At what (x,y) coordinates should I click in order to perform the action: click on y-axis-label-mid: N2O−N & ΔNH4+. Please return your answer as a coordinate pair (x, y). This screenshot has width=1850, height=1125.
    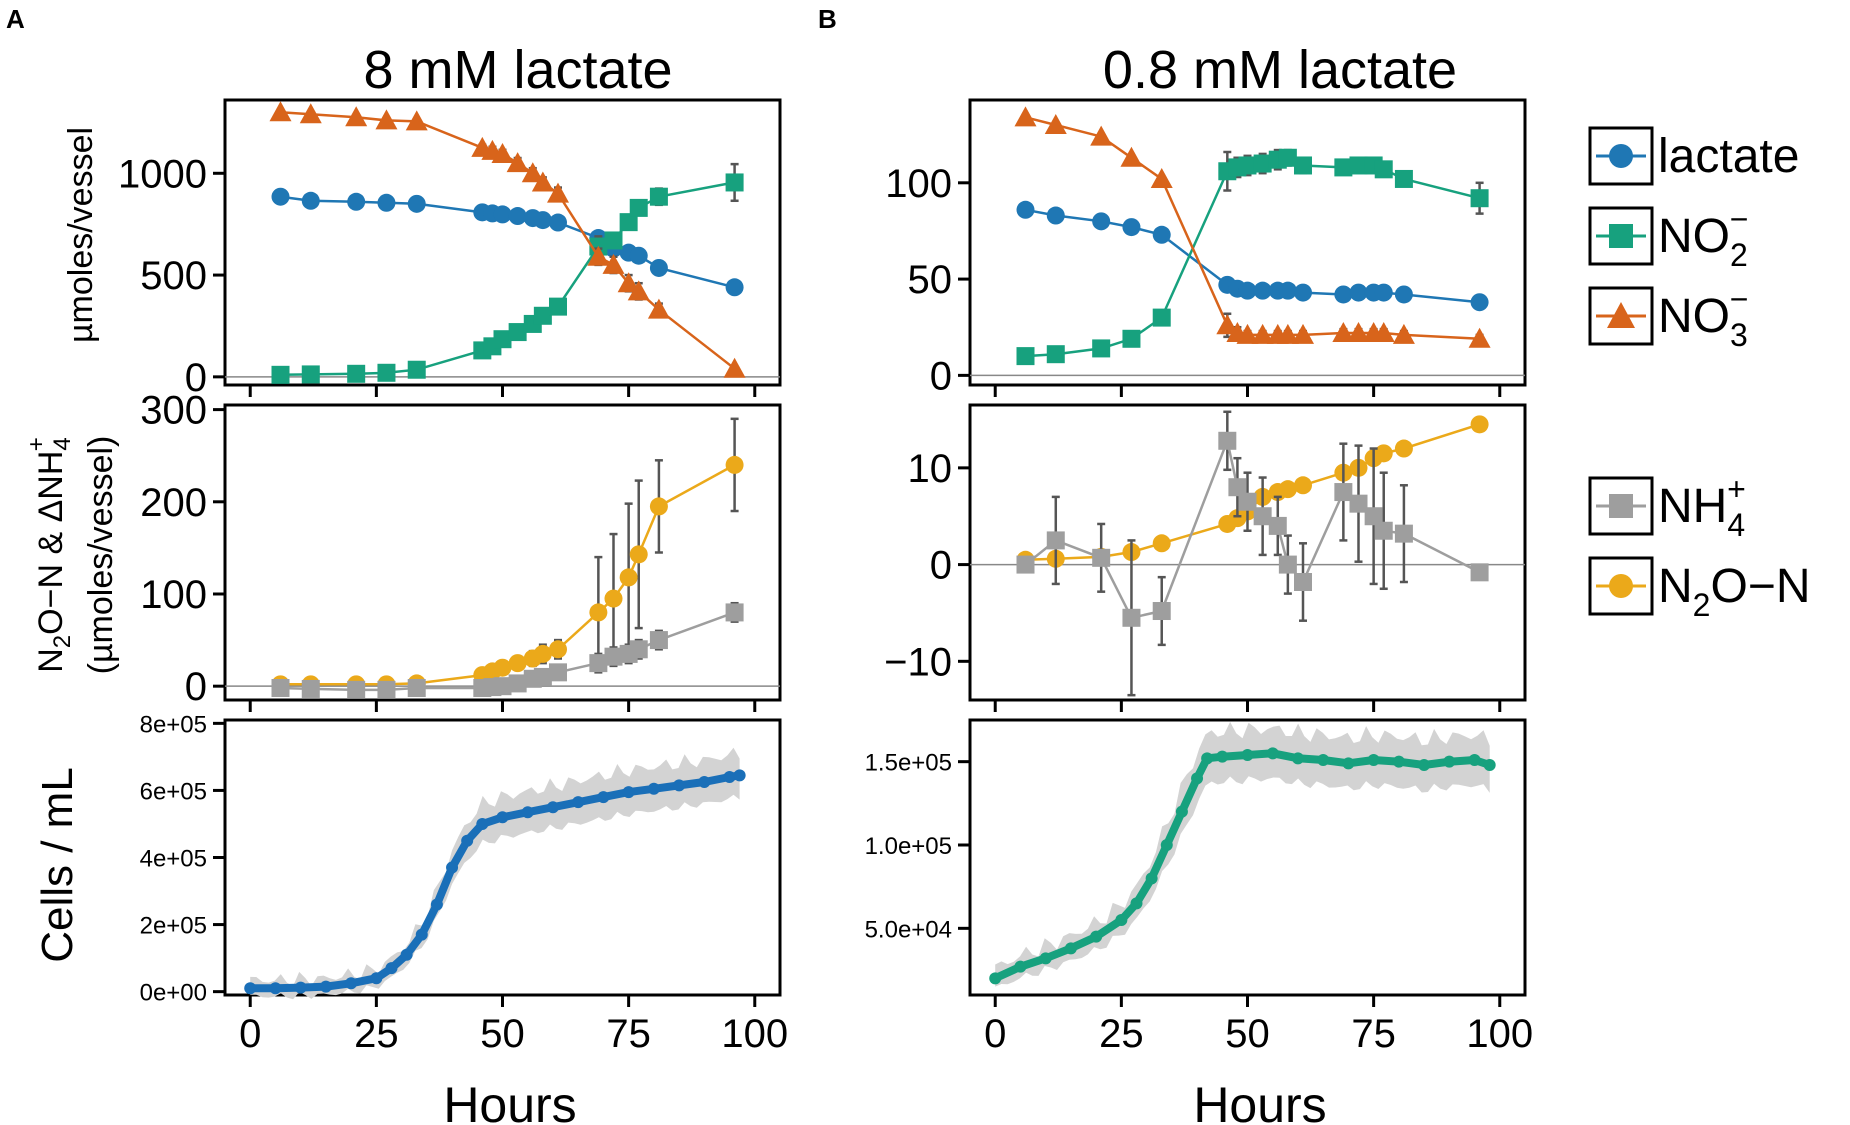
    Looking at the image, I should click on (49, 555).